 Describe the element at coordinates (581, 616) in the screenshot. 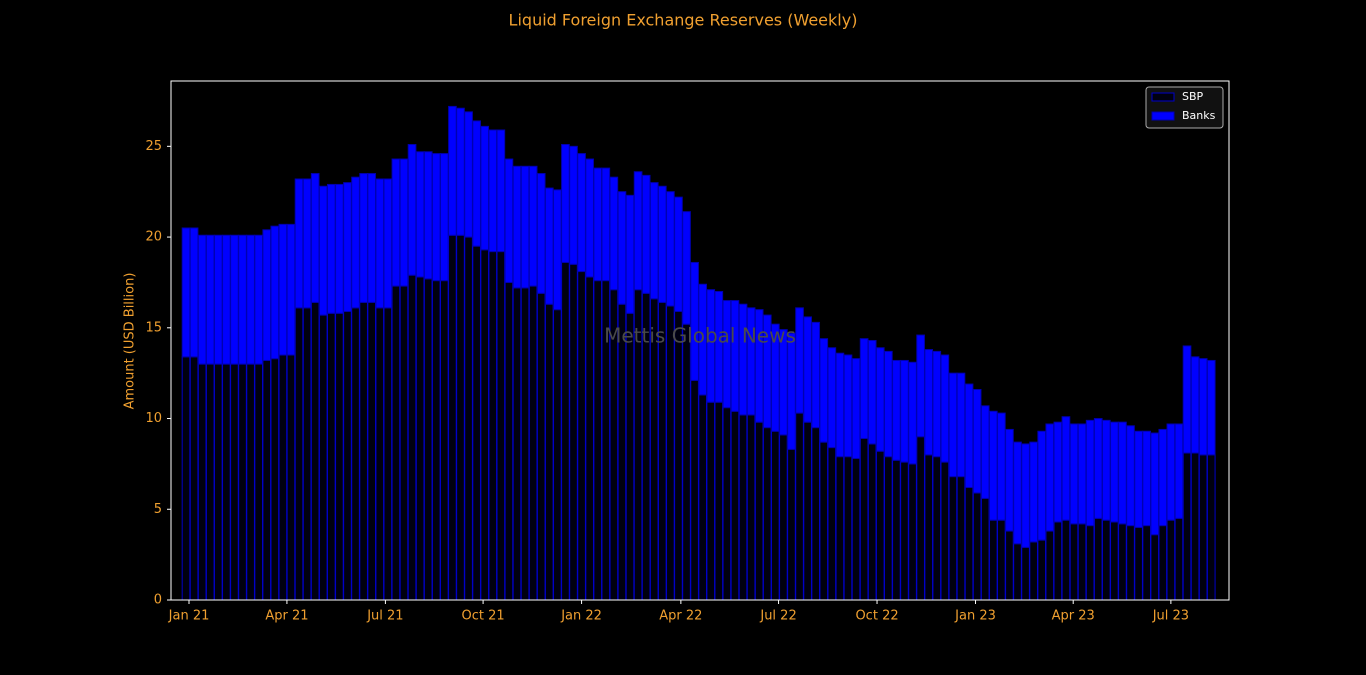

I see `x-tick-label: Jan 22` at that location.